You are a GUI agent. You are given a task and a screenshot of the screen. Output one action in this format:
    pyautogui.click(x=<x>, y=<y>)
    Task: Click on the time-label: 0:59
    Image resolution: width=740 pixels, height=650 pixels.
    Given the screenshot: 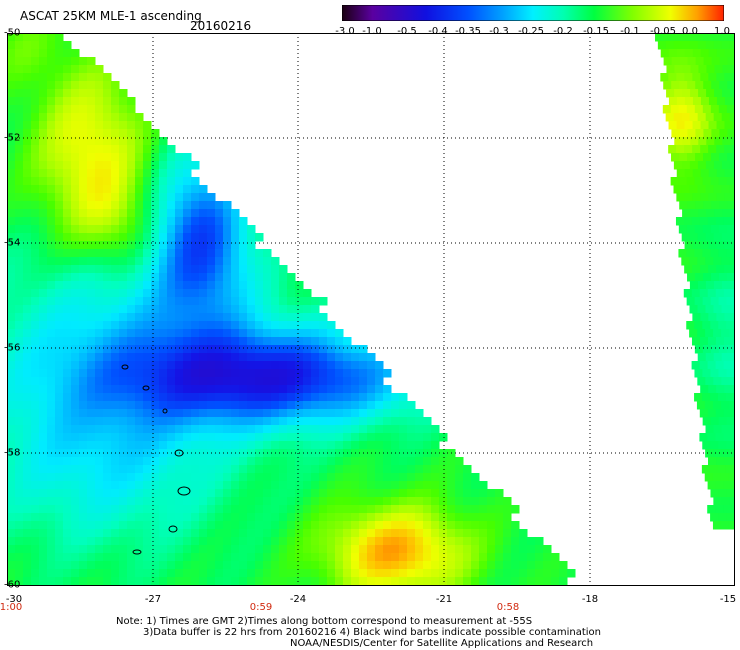 What is the action you would take?
    pyautogui.click(x=261, y=607)
    